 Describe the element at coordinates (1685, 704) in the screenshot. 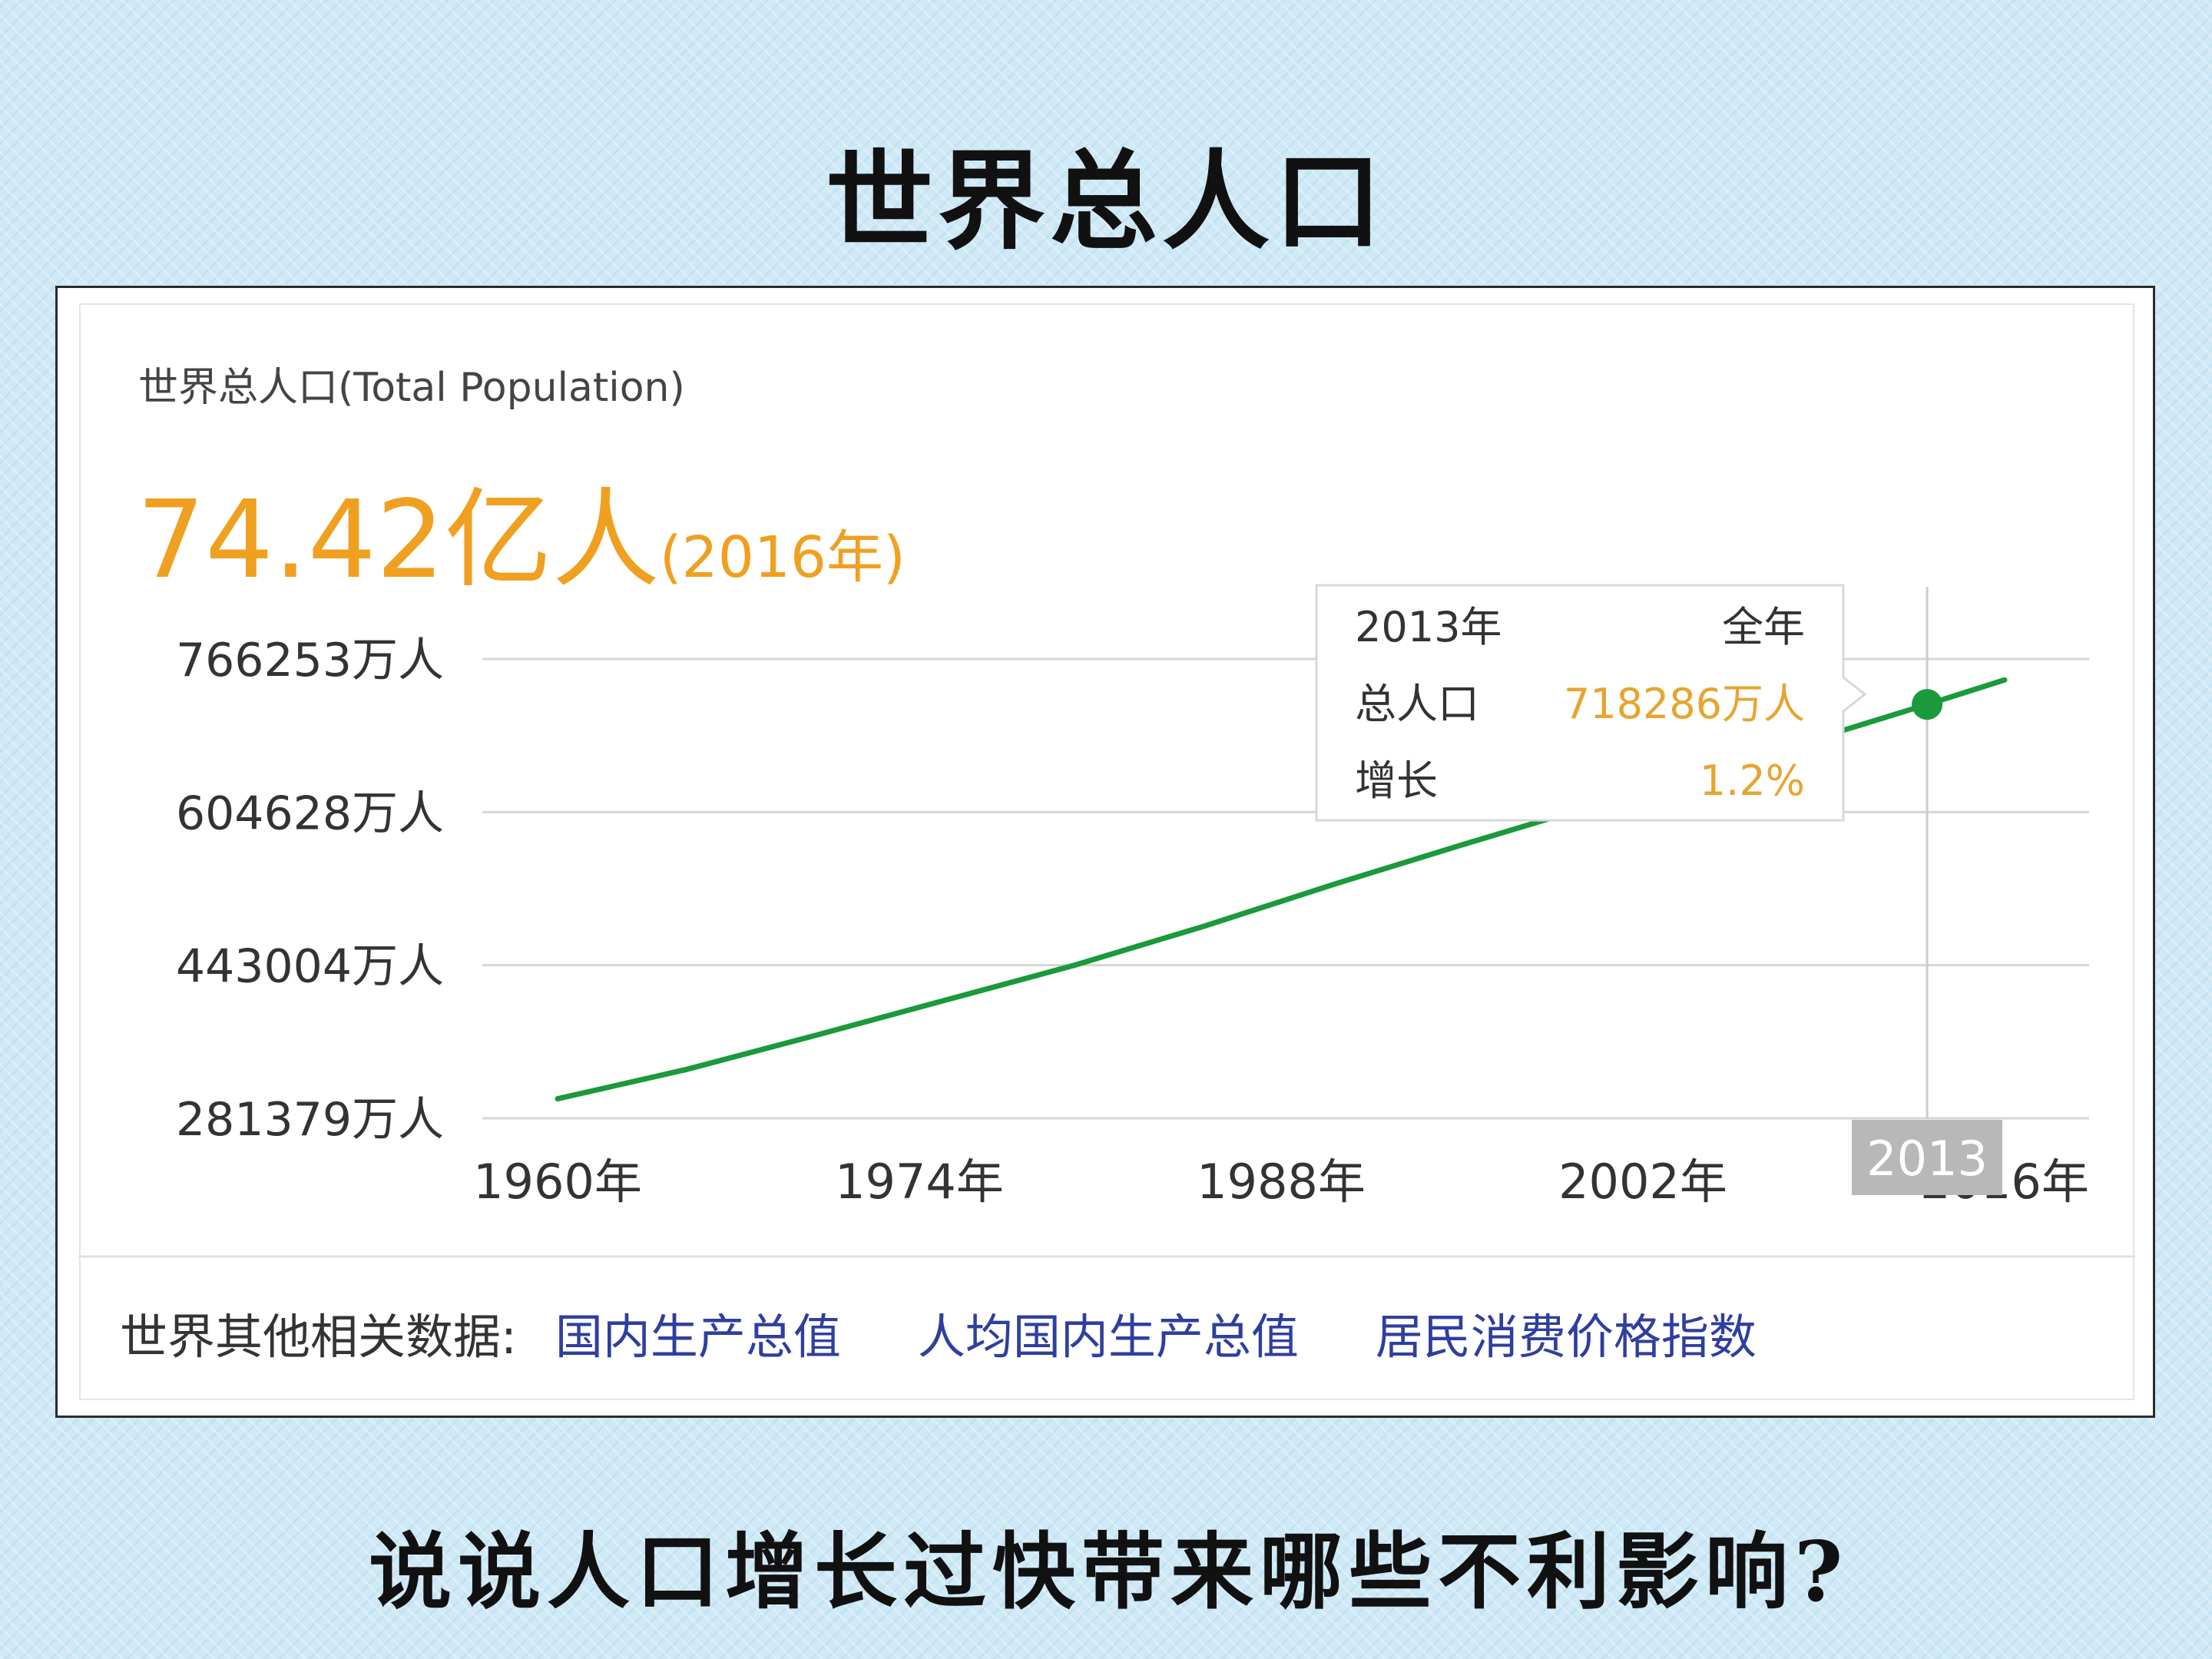

I see `tooltip-population-value: 718286万人` at that location.